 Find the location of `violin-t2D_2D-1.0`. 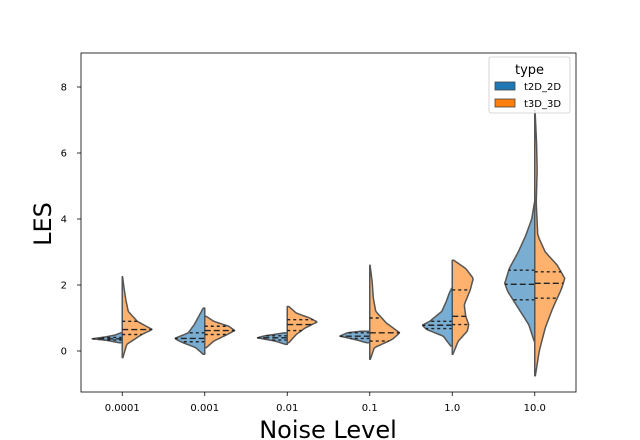

violin-t2D_2D-1.0 is located at coordinates (437, 317).